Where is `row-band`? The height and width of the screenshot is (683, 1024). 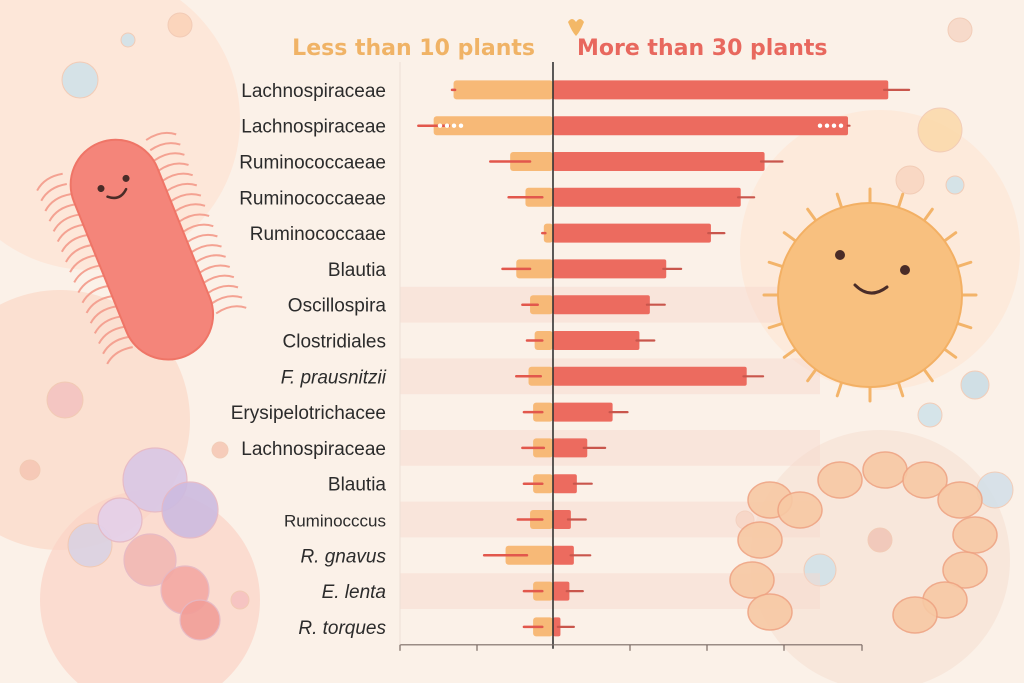
row-band is located at coordinates (610, 448).